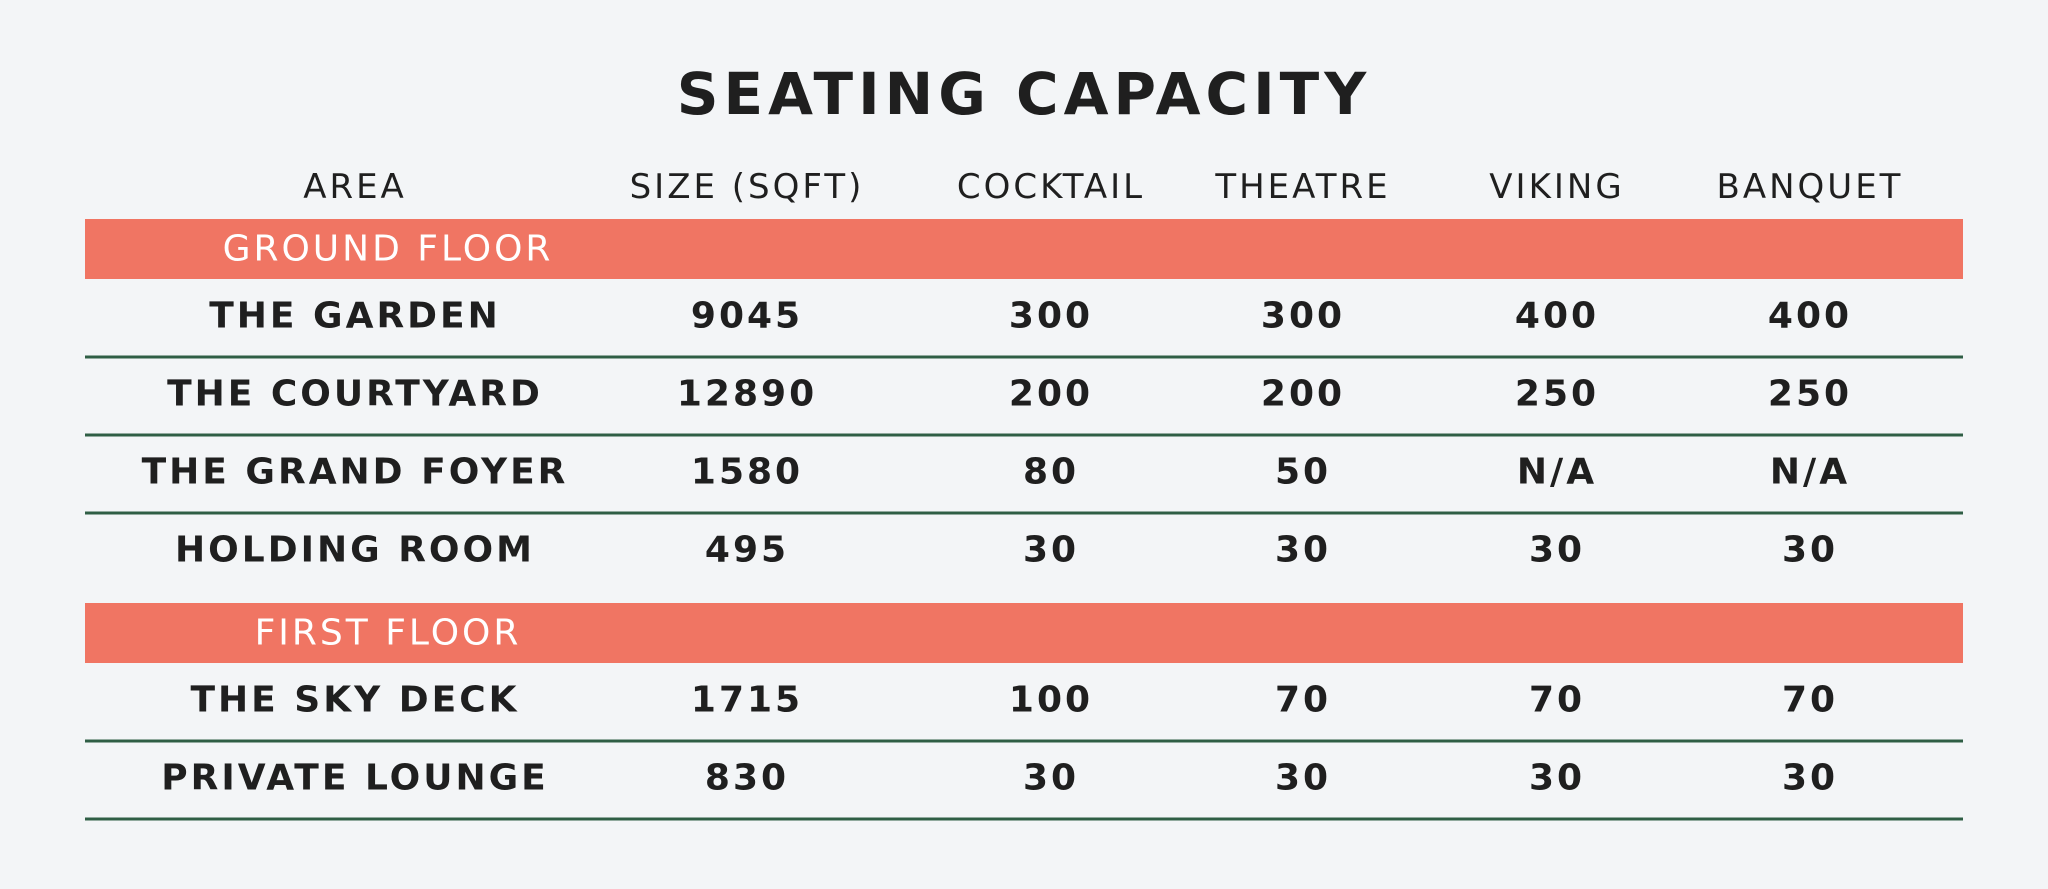  I want to click on section-label: FIRST FLOOR, so click(388, 633).